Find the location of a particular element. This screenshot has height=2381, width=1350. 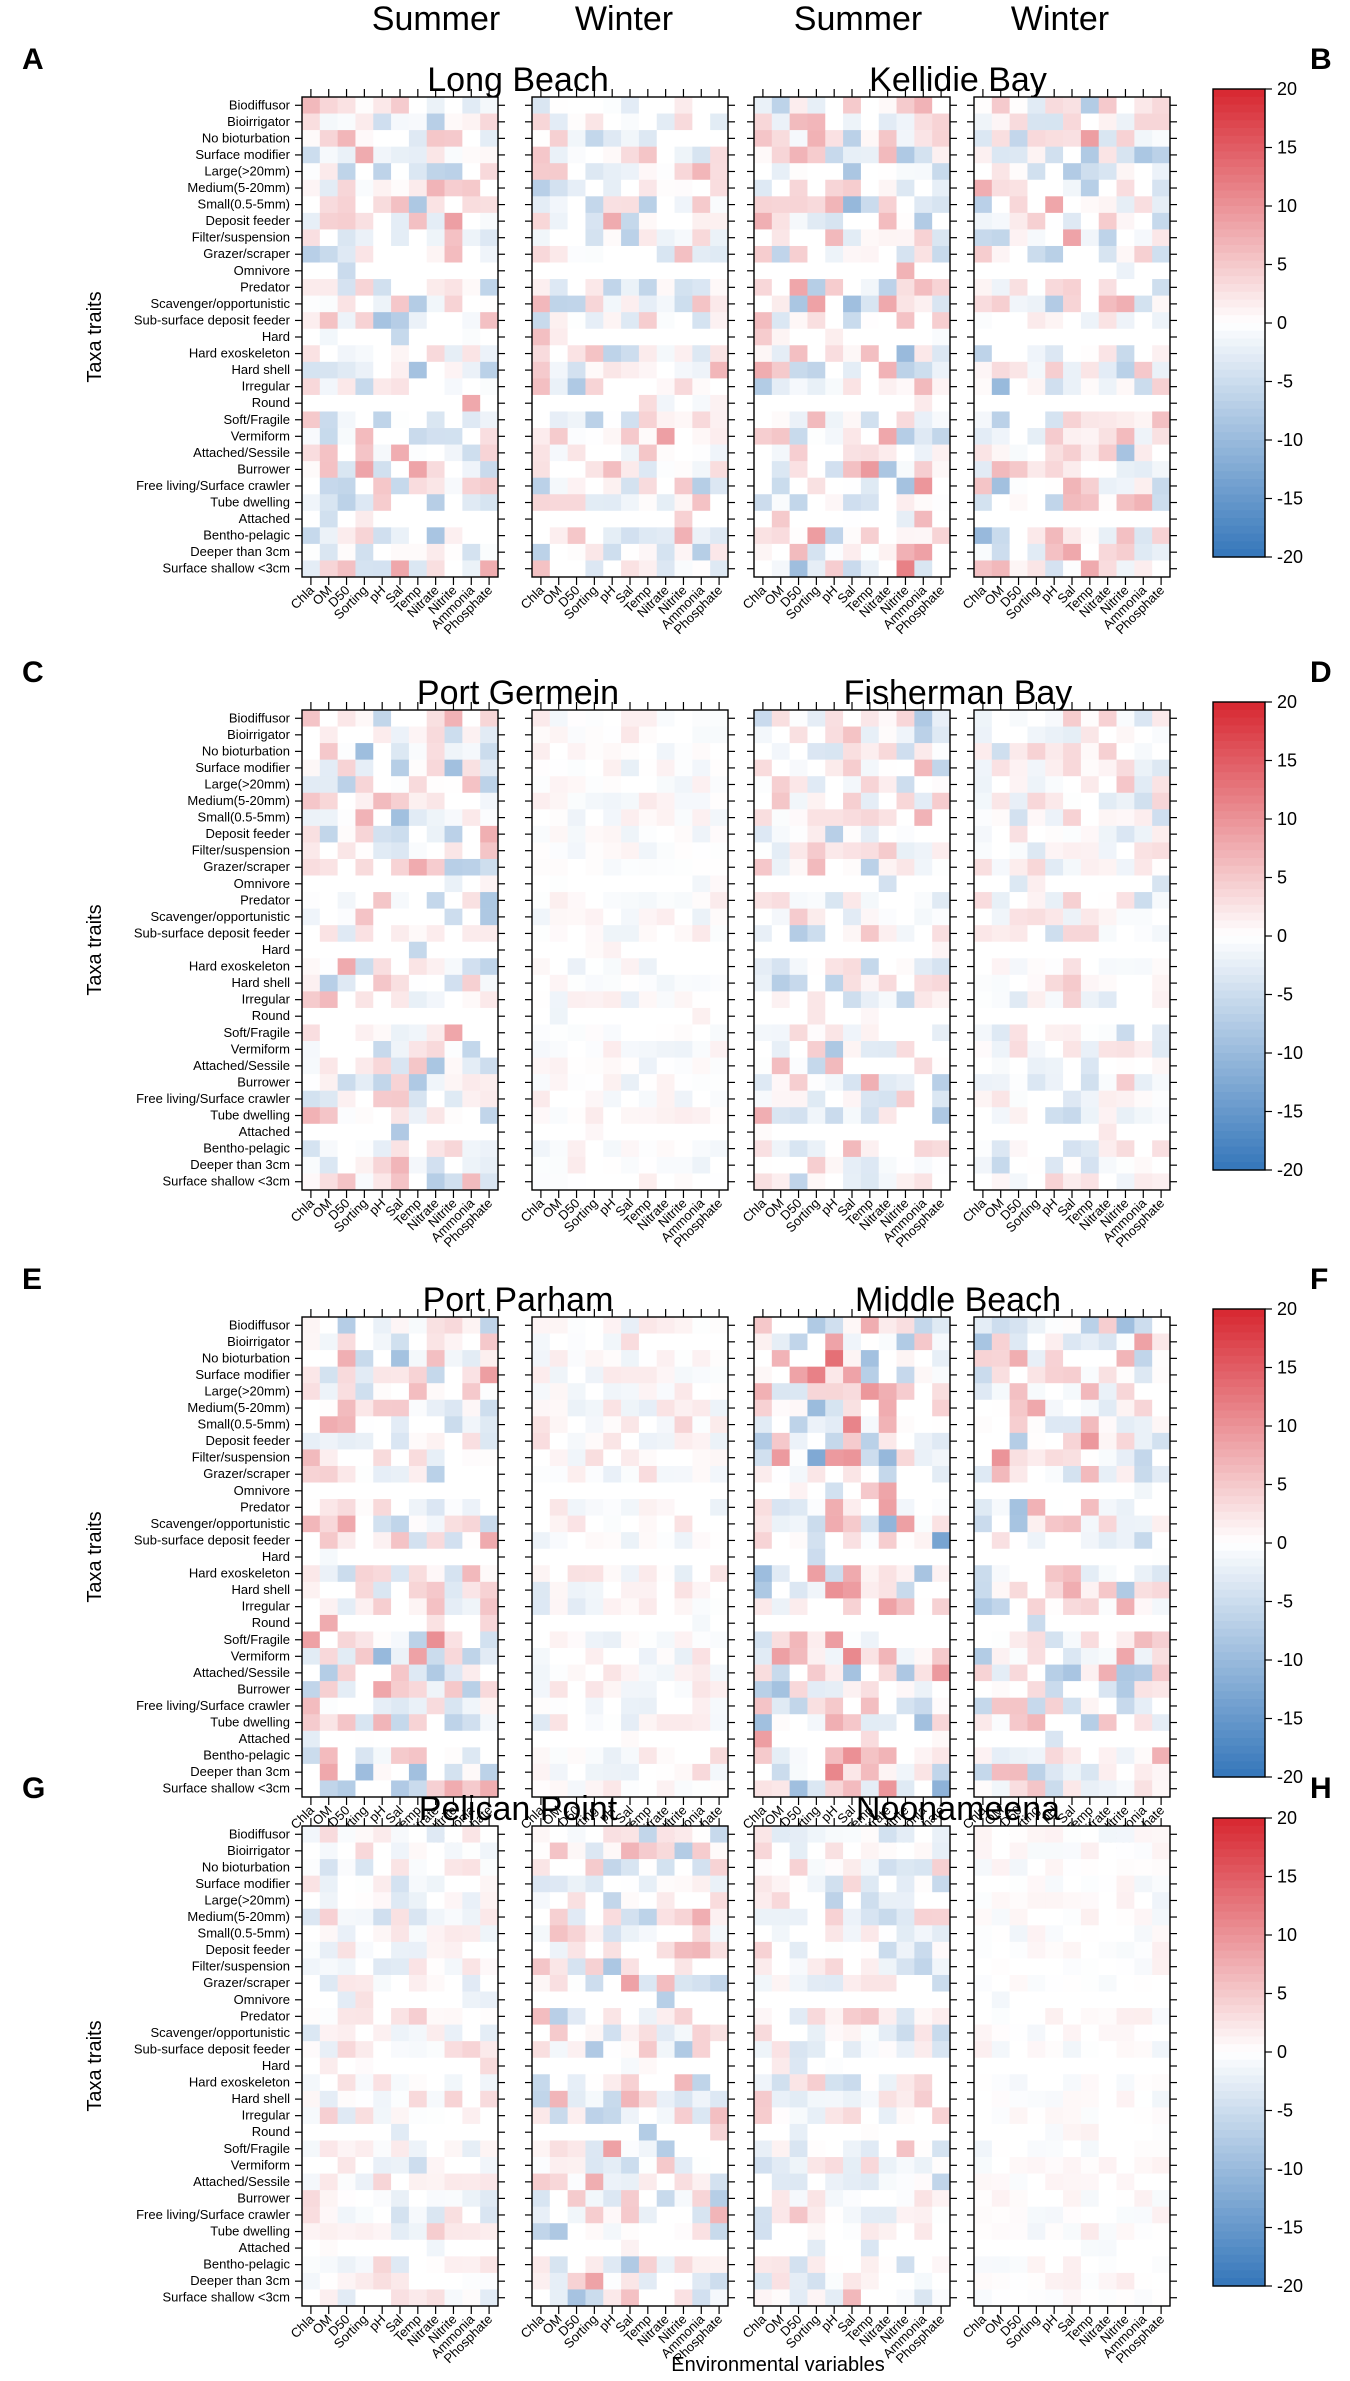

y-axis-title: Taxa traits is located at coordinates (95, 336).